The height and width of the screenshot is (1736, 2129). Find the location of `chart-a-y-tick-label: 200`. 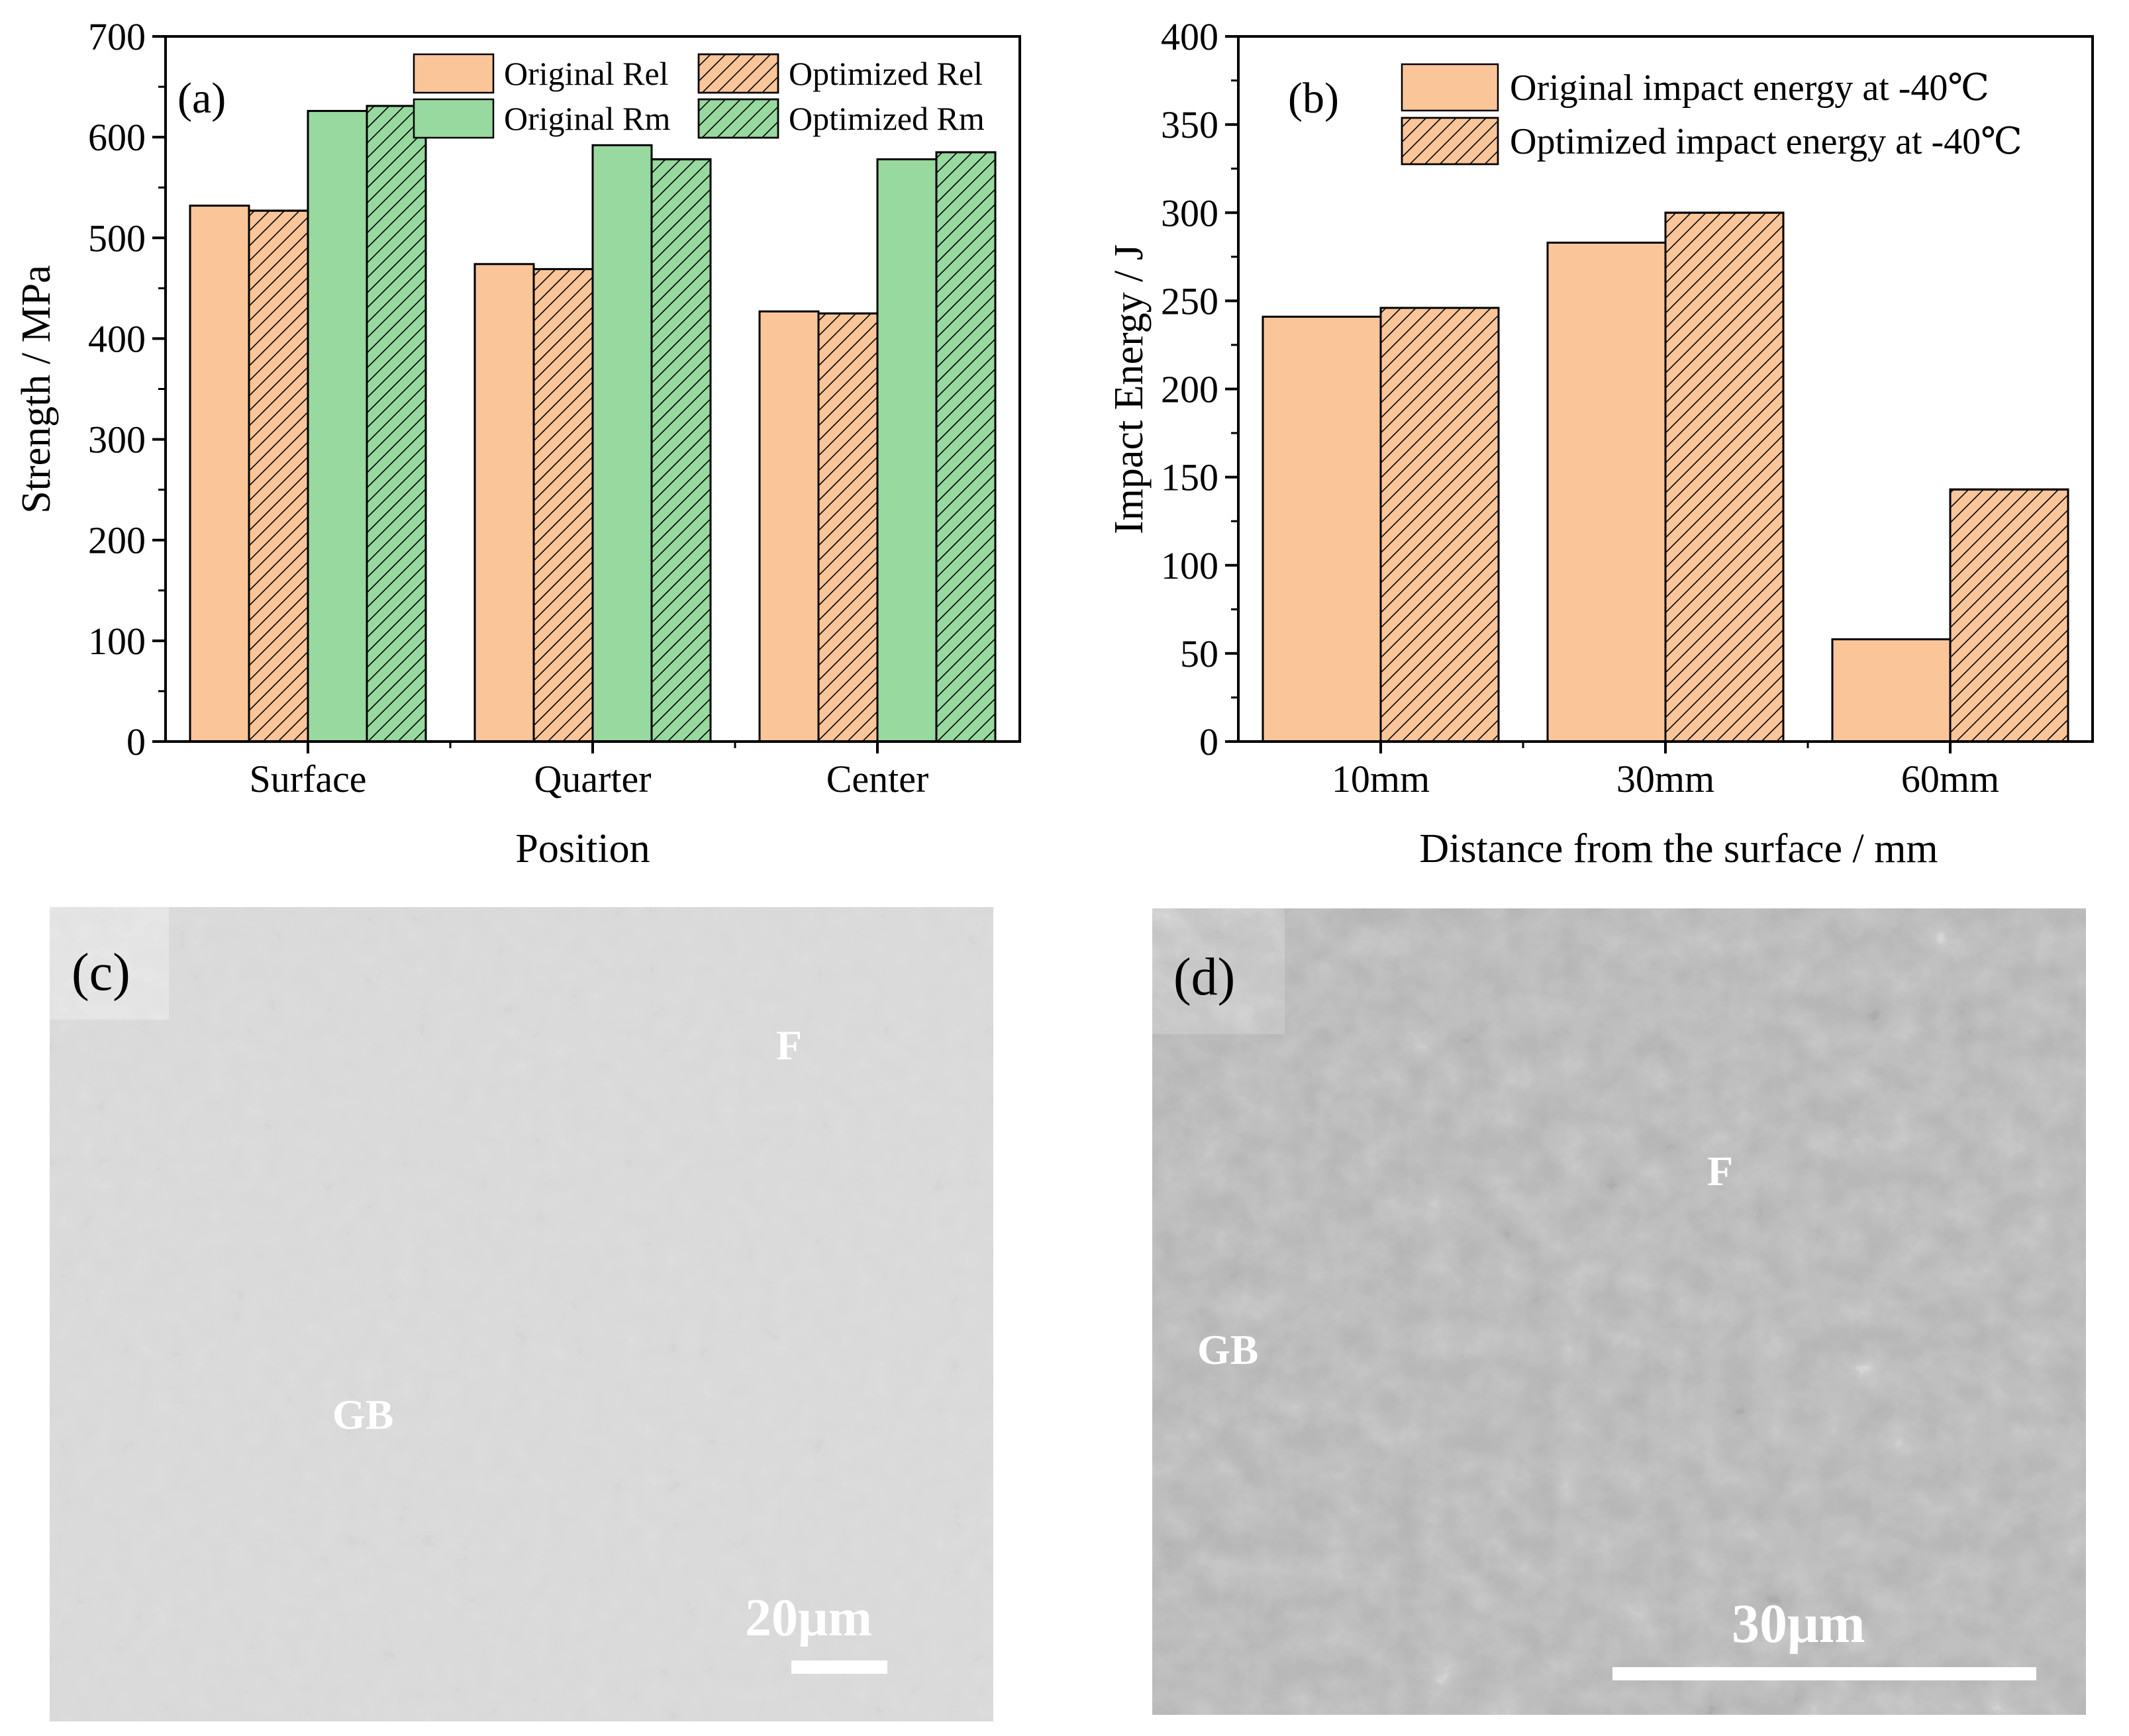

chart-a-y-tick-label: 200 is located at coordinates (117, 540).